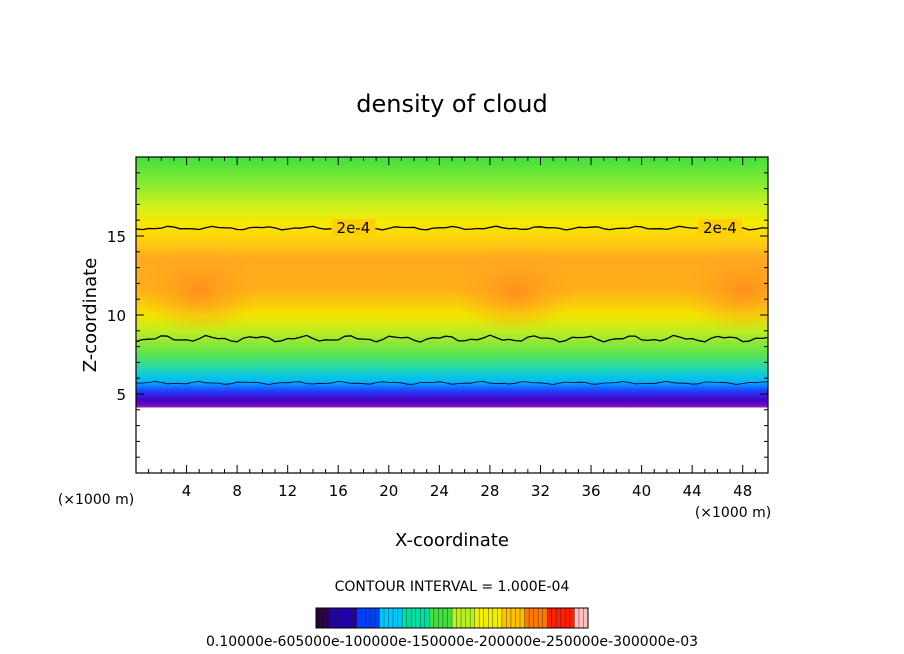 The height and width of the screenshot is (654, 904). I want to click on x-tick-label: 36, so click(590, 491).